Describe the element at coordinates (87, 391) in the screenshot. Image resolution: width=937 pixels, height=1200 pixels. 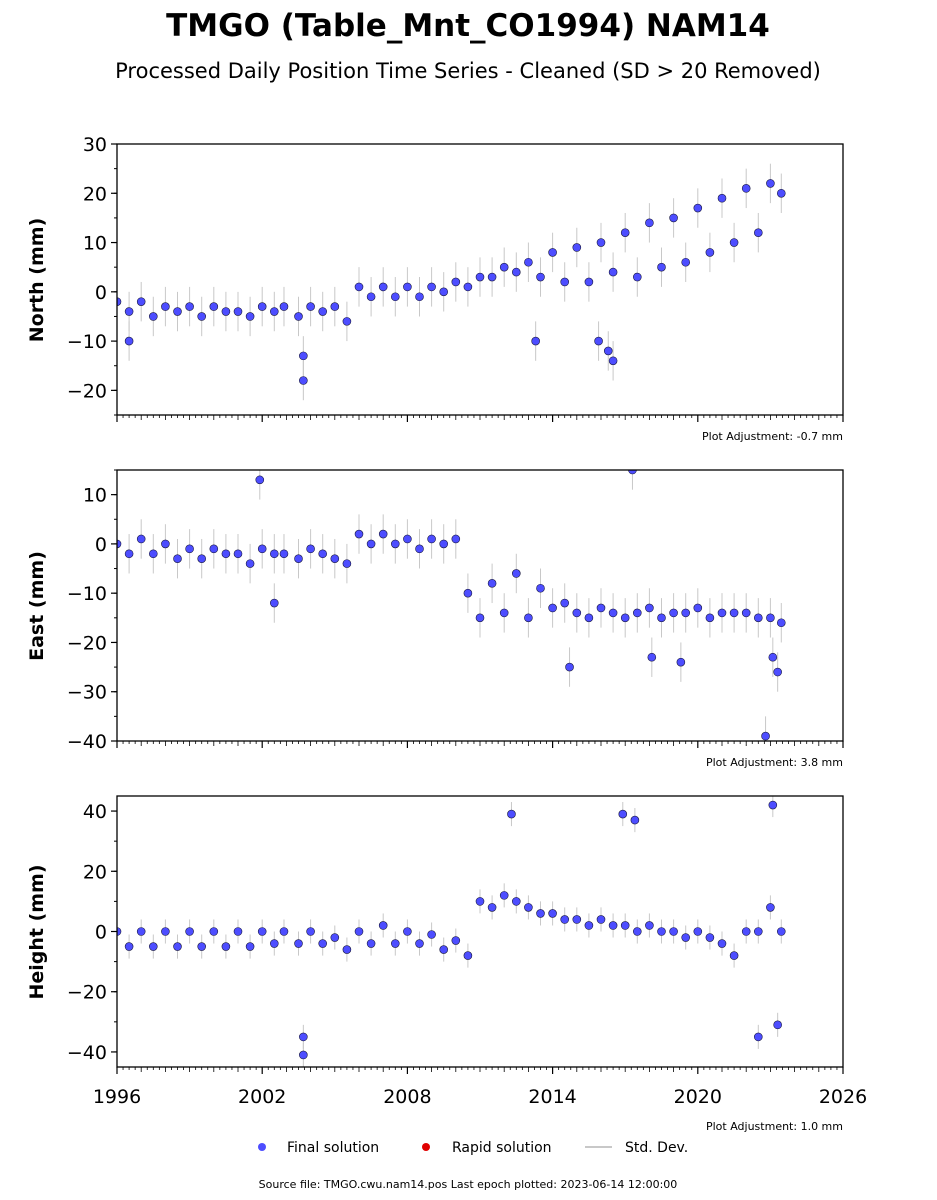
I see `north-y-tick-label: −20` at that location.